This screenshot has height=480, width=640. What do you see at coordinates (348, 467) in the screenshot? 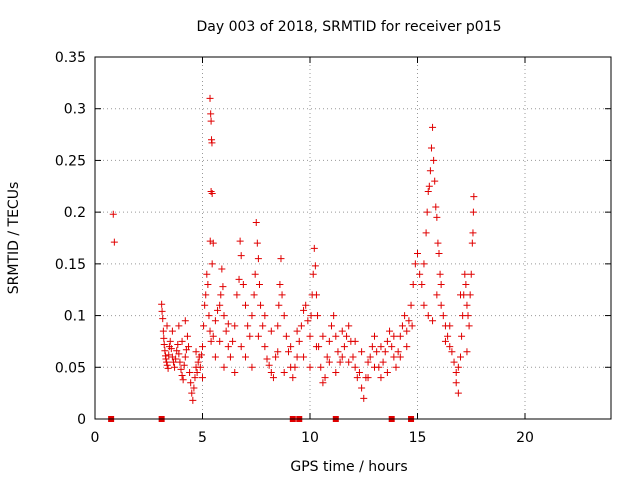
I see `x-axis-label: GPS time / hours` at bounding box center [348, 467].